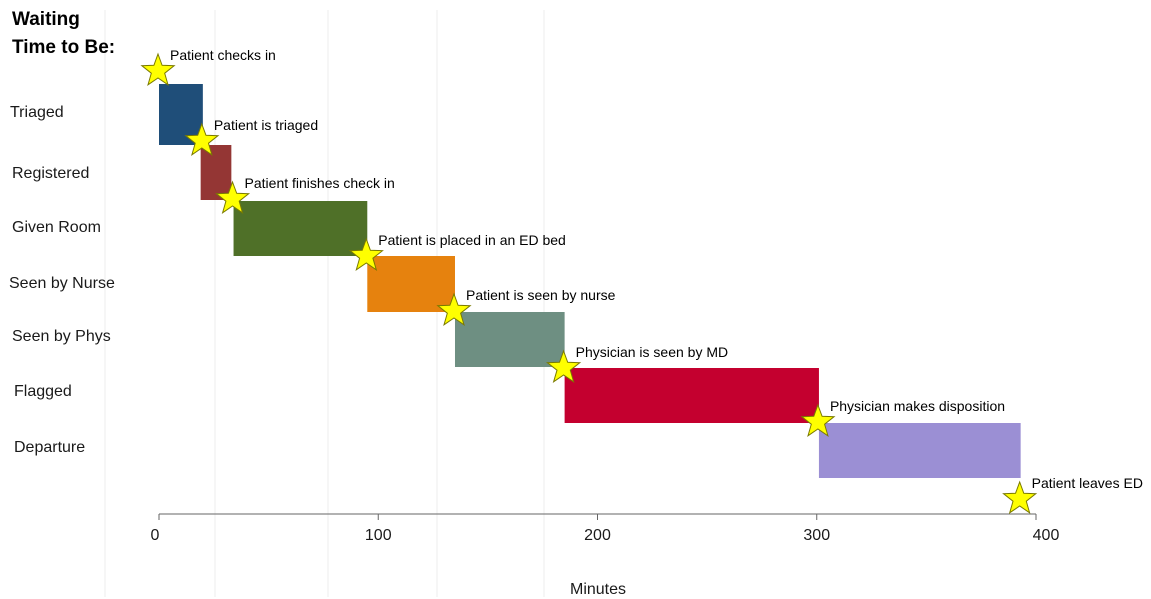 The height and width of the screenshot is (599, 1151). I want to click on category-label: Registered, so click(50, 173).